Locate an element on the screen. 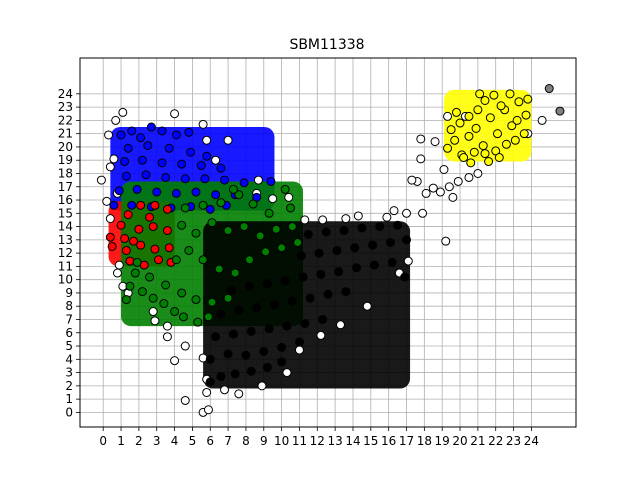 Image resolution: width=640 pixels, height=485 pixels. x-tick-label: 24 is located at coordinates (531, 441).